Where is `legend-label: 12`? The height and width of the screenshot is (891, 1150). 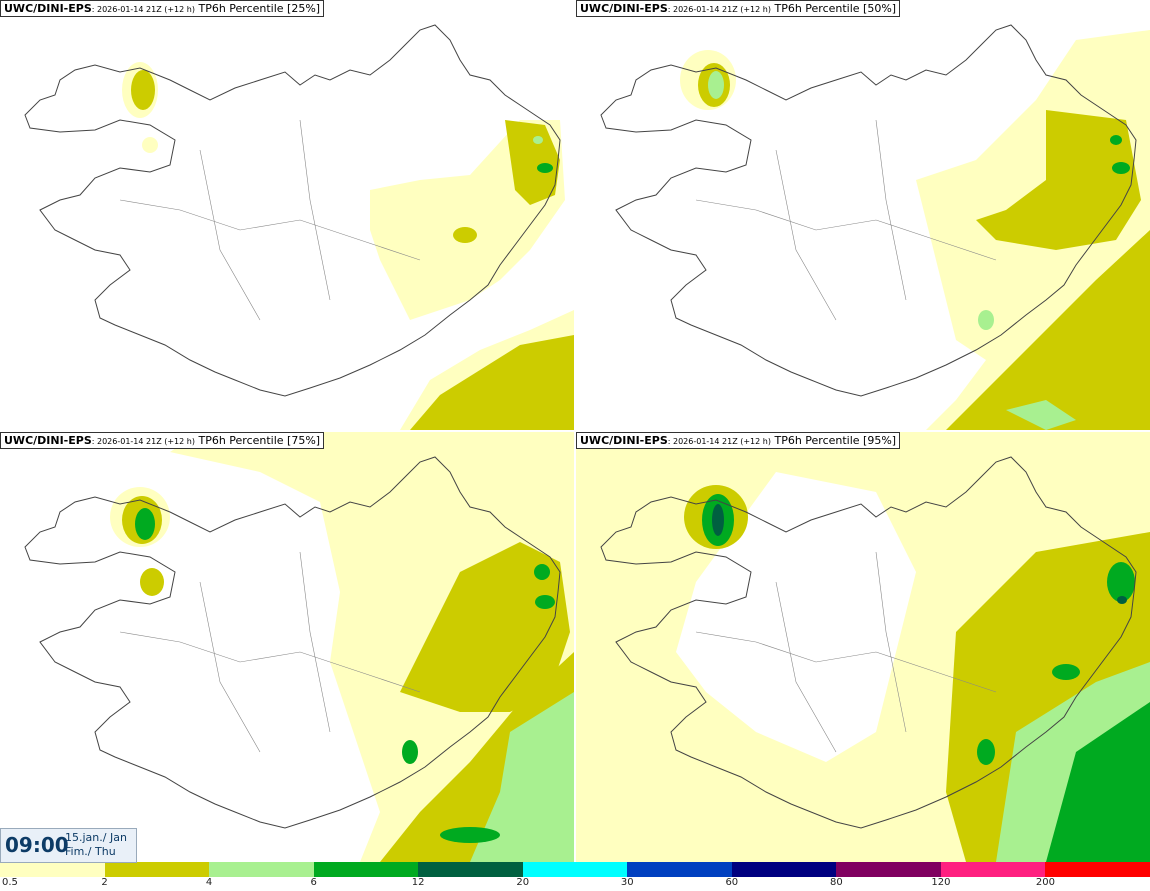
legend-label: 12 is located at coordinates (418, 882).